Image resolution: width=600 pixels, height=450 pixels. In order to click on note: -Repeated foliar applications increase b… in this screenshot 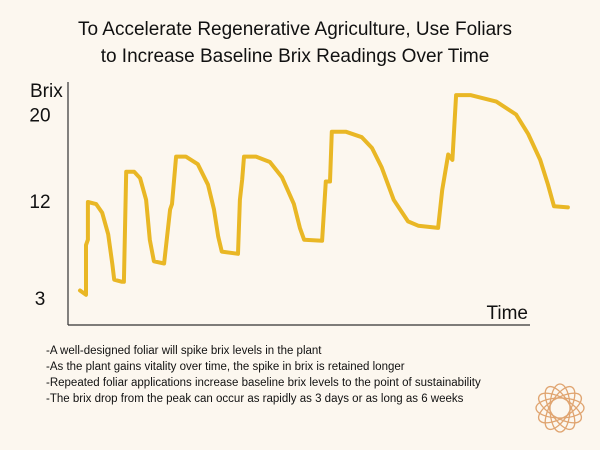, I will do `click(263, 383)`.